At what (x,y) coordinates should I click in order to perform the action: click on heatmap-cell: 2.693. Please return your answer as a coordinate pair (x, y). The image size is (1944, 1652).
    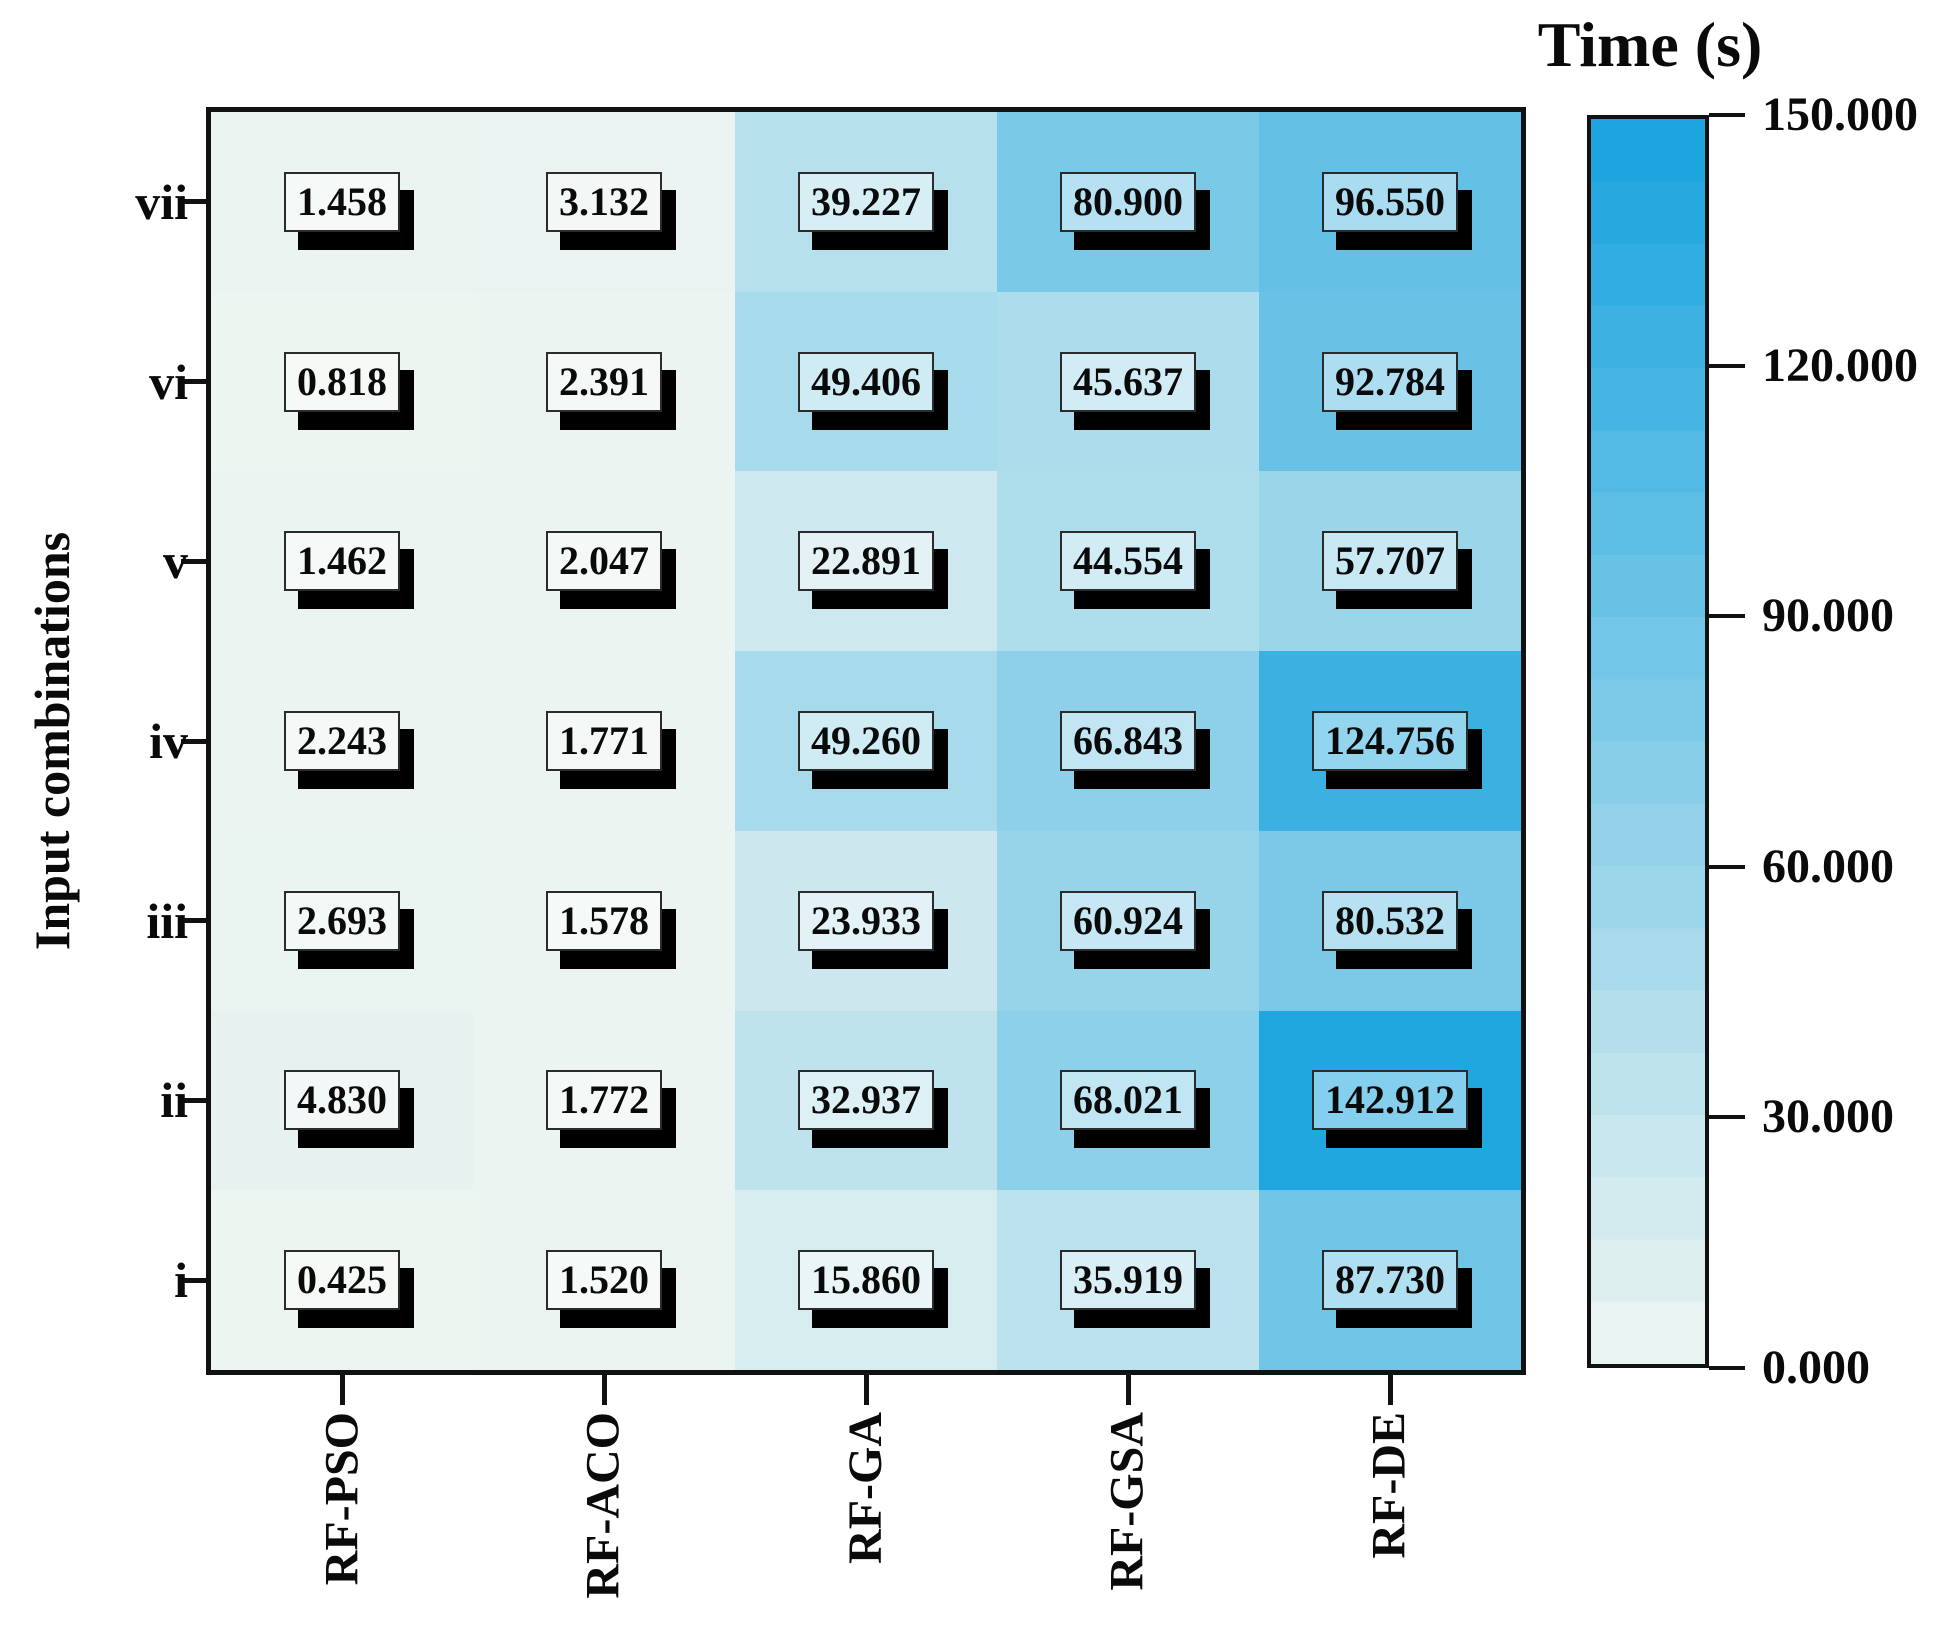
    Looking at the image, I should click on (342, 920).